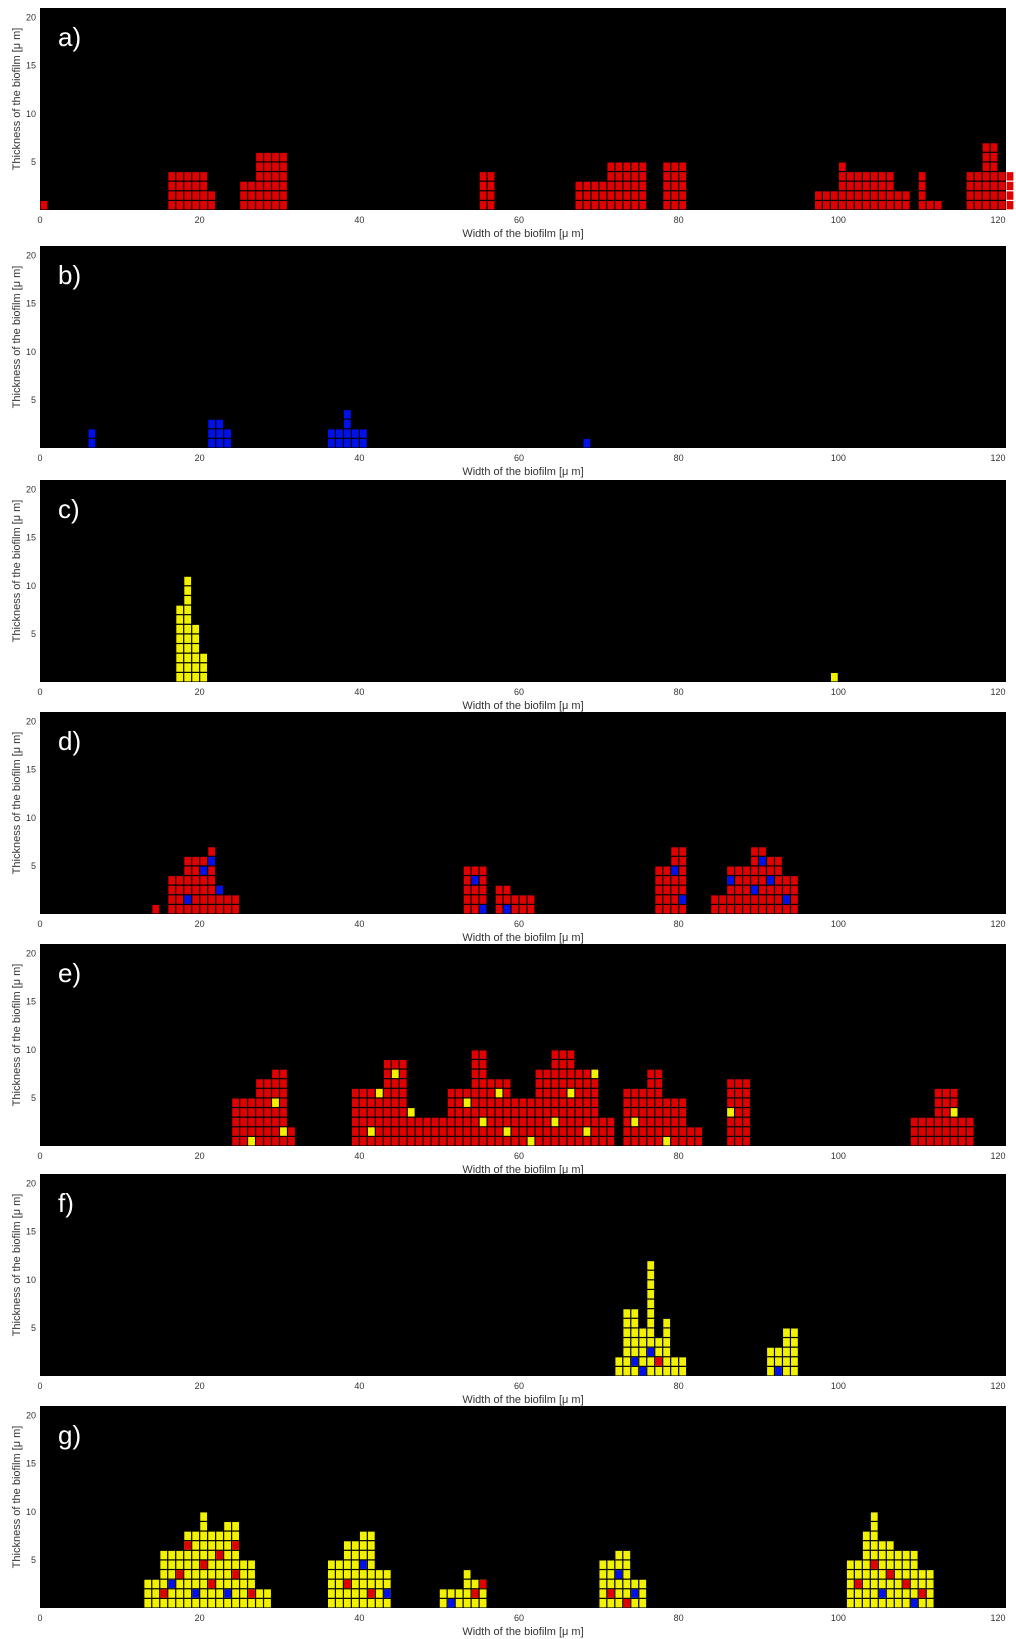 The image size is (1016, 1639). Describe the element at coordinates (33, 1328) in the screenshot. I see `y-tick-label: 5` at that location.